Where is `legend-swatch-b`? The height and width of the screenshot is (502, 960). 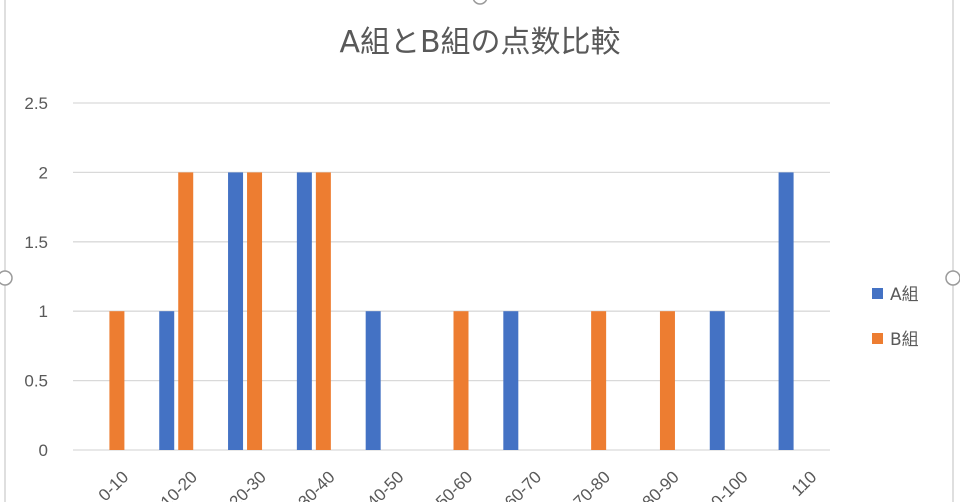
legend-swatch-b is located at coordinates (877, 338).